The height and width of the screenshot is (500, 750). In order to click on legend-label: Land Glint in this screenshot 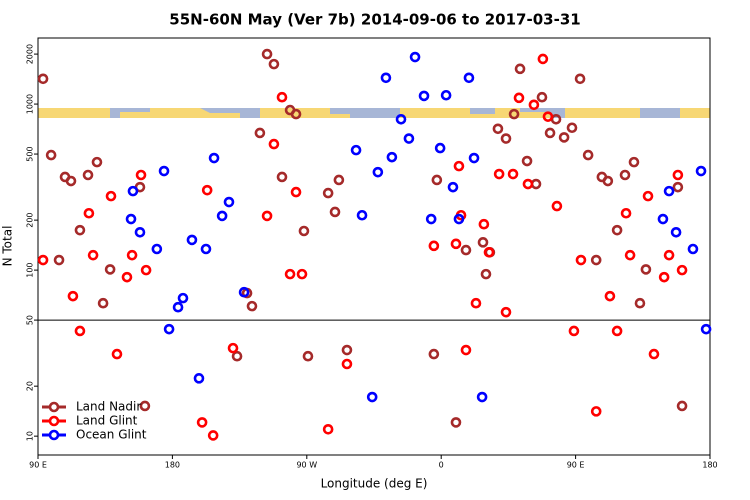, I will do `click(107, 421)`.